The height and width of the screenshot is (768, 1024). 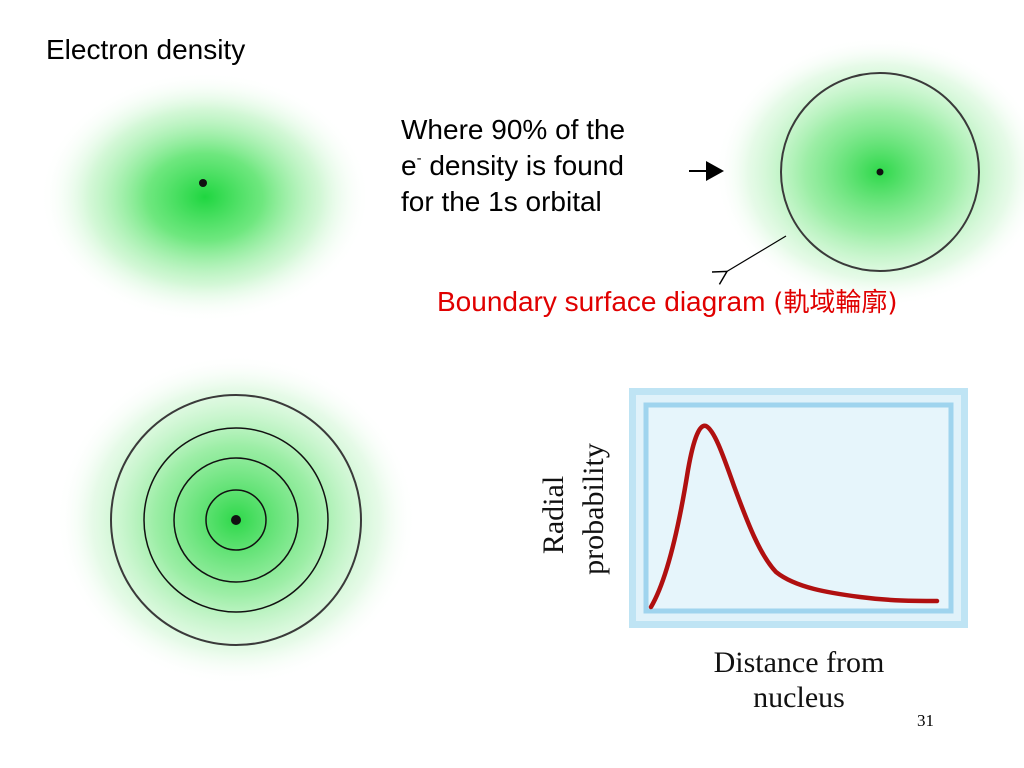 What do you see at coordinates (205, 197) in the screenshot?
I see `electron-density-cloud` at bounding box center [205, 197].